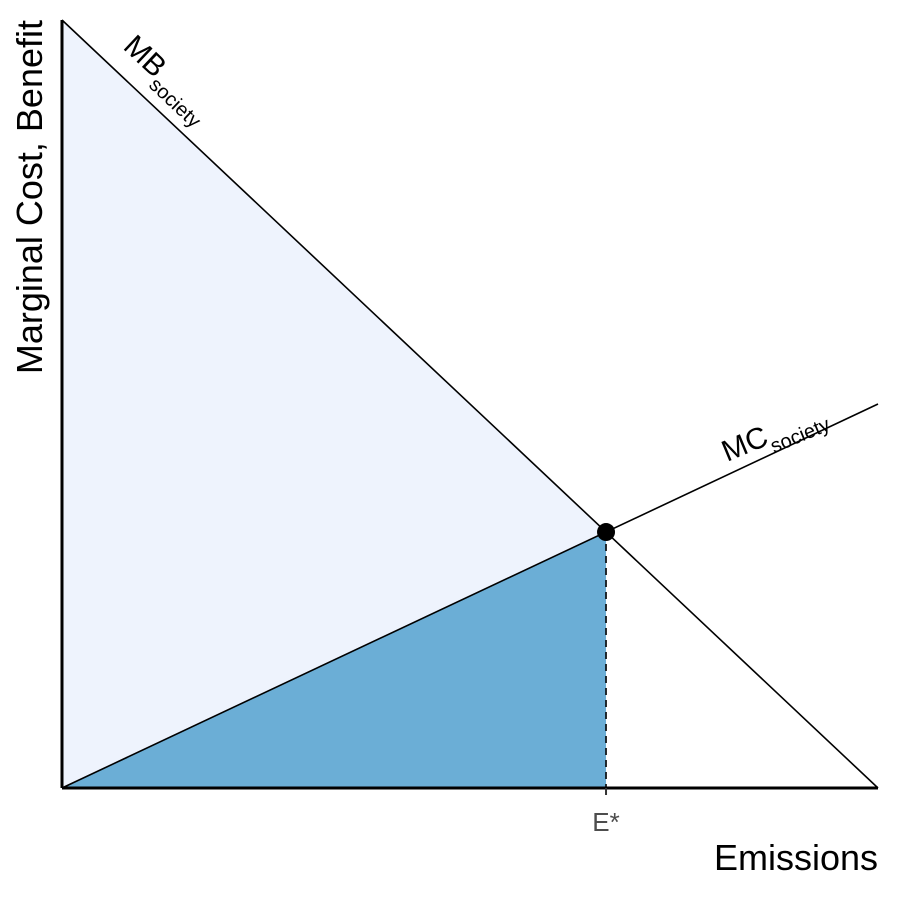 The image size is (900, 900). What do you see at coordinates (796, 857) in the screenshot?
I see `x-axis-title: Emissions` at bounding box center [796, 857].